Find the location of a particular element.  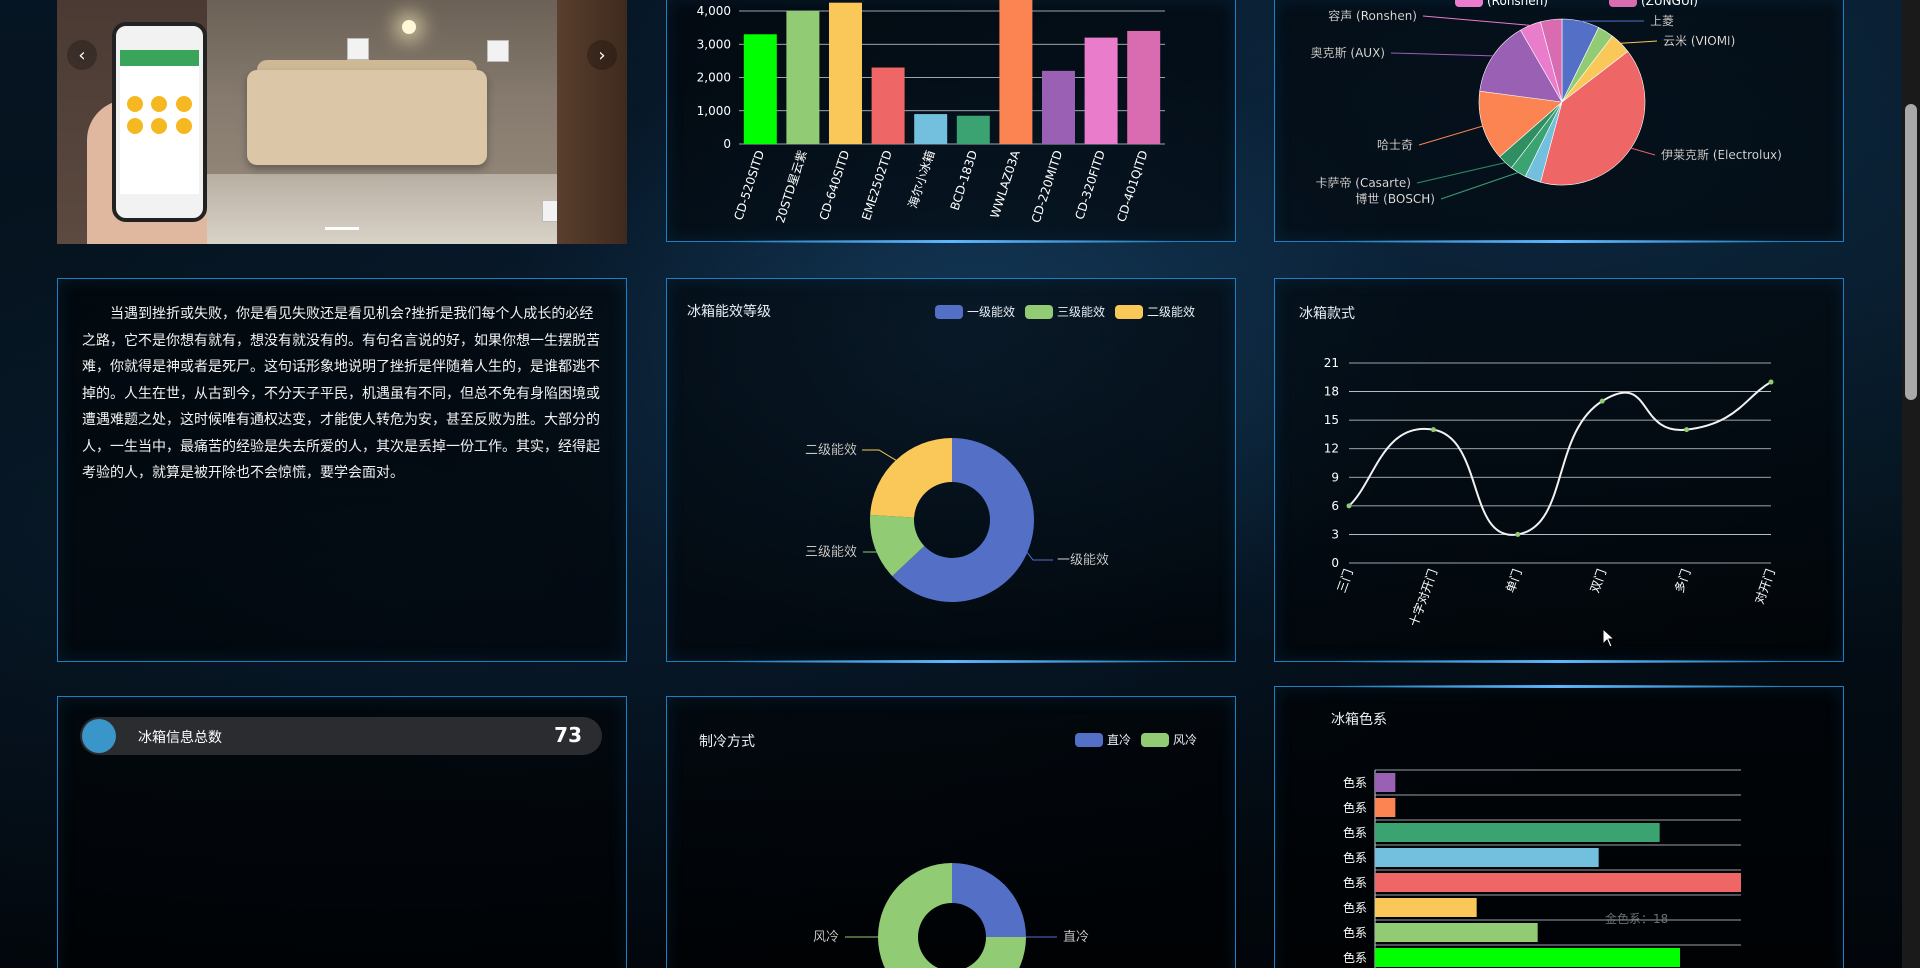

x-tick-label: CD-401QITD is located at coordinates (1132, 186).